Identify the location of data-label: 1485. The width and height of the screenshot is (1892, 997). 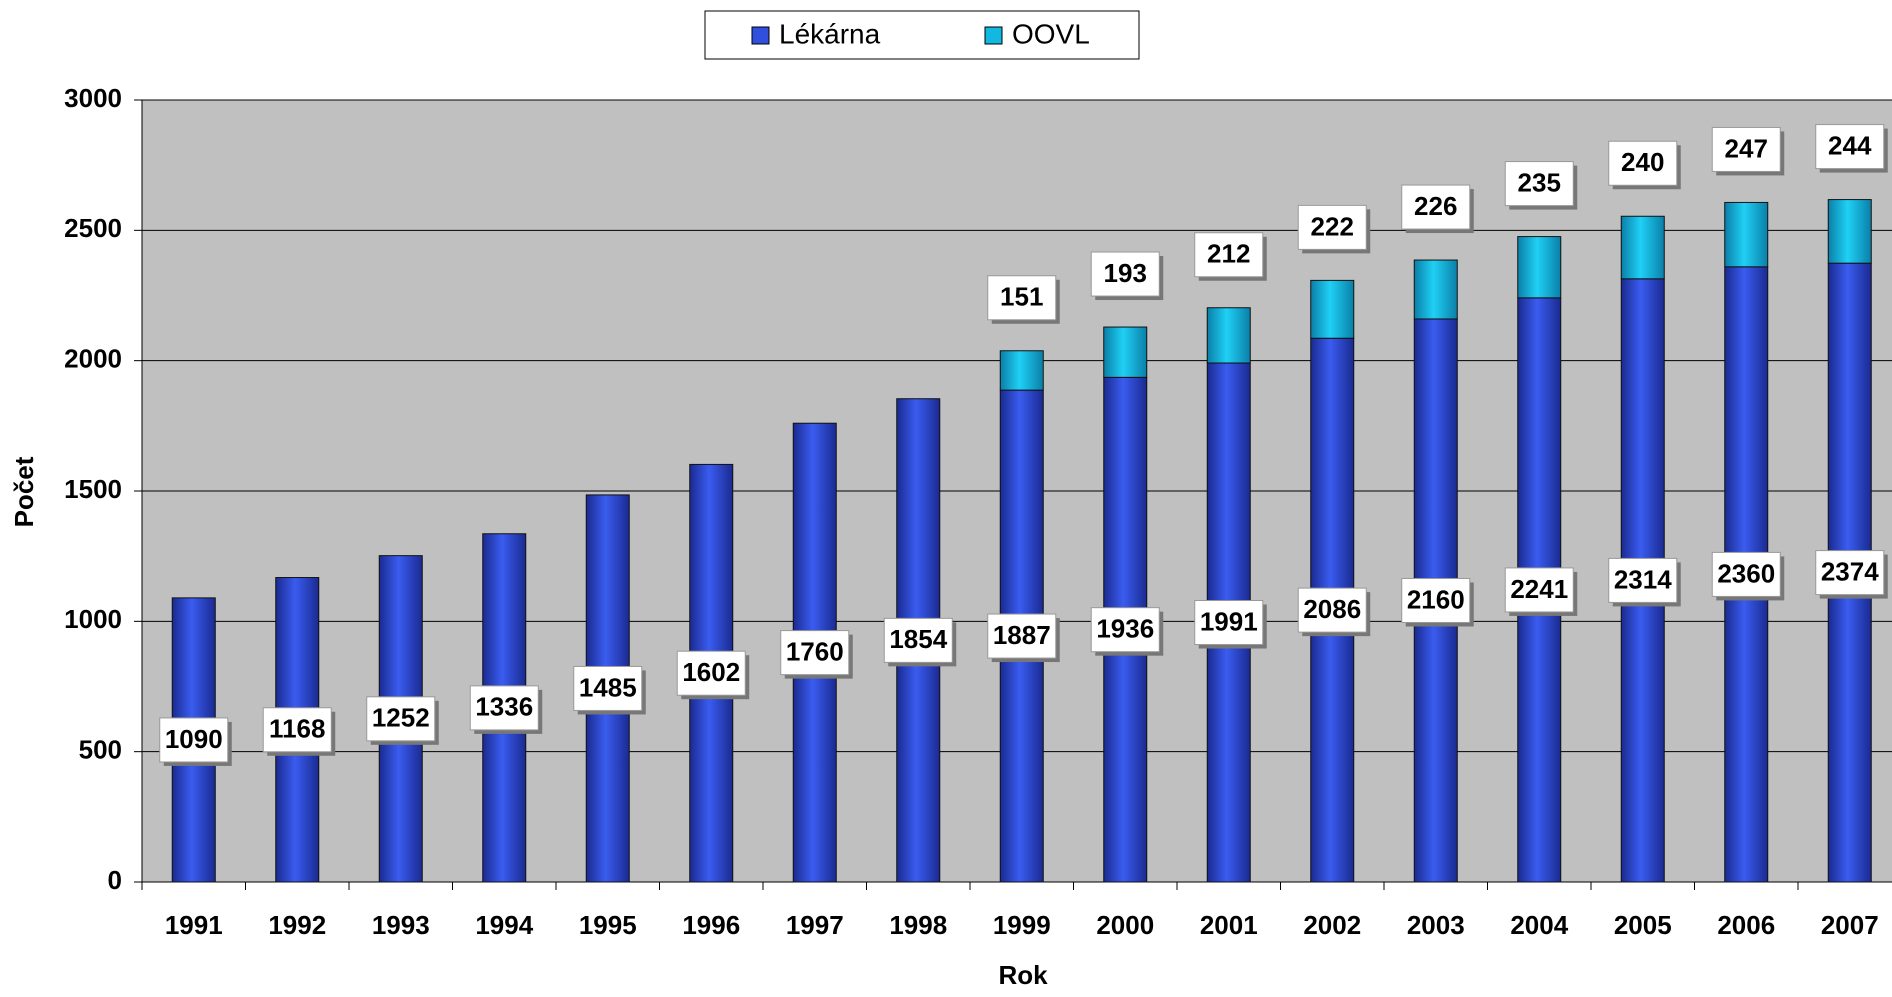
(608, 687).